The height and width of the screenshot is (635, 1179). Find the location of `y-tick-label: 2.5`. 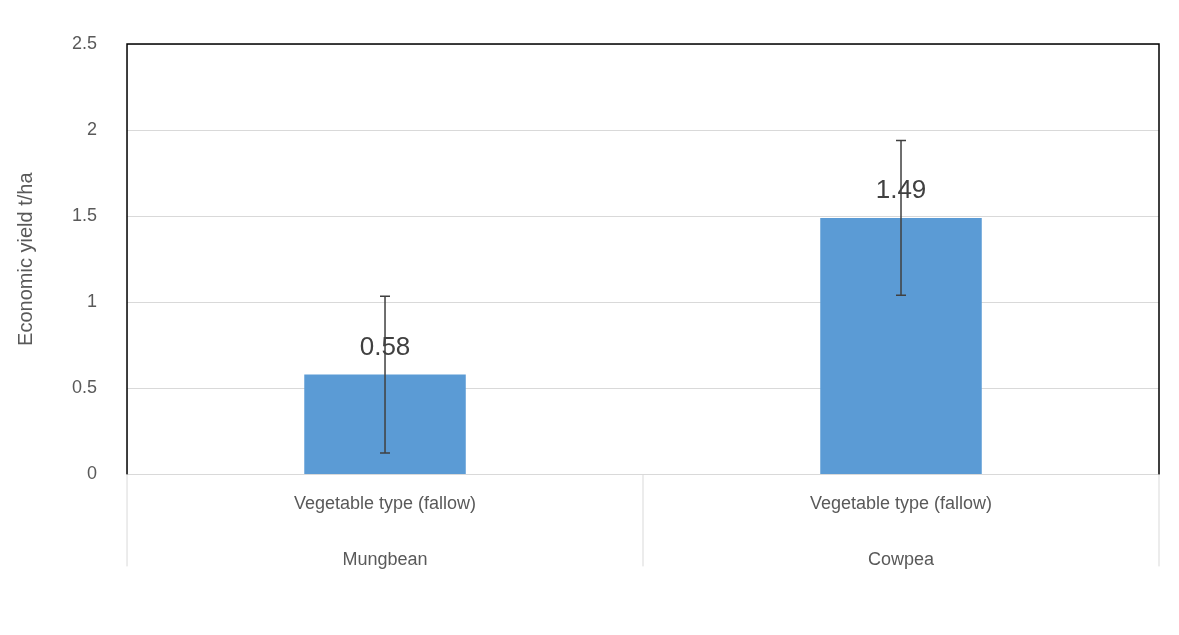

y-tick-label: 2.5 is located at coordinates (84, 42).